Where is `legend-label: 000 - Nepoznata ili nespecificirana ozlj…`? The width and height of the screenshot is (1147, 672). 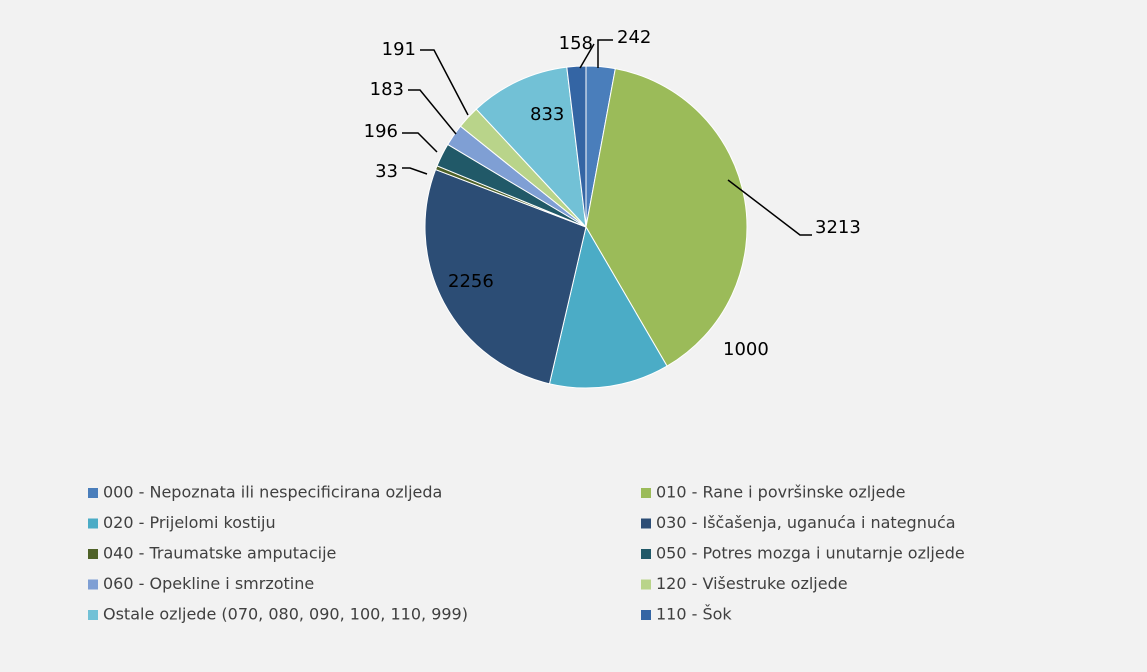 legend-label: 000 - Nepoznata ili nespecificirana ozlj… is located at coordinates (272, 492).